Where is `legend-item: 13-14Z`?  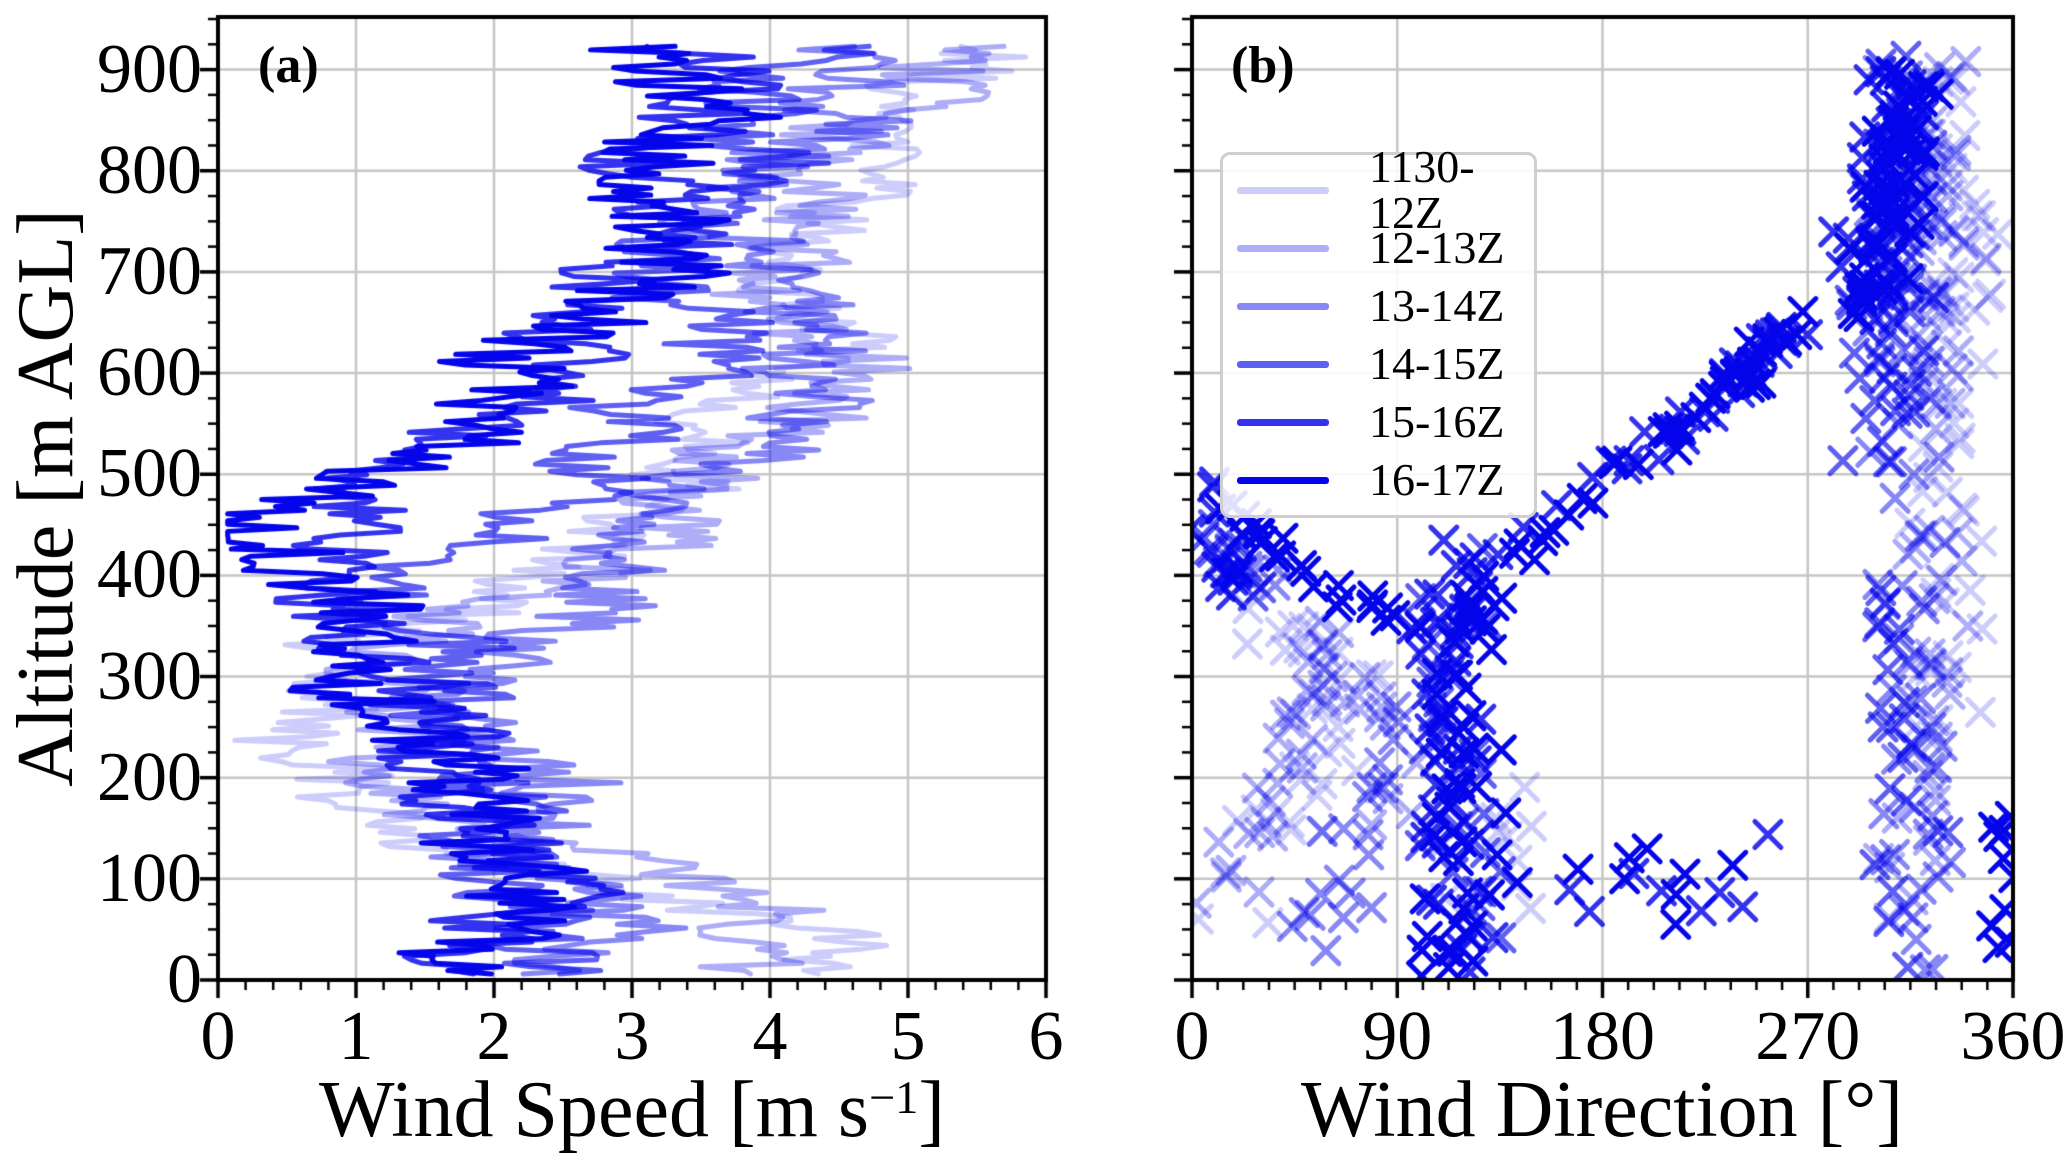 legend-item: 13-14Z is located at coordinates (1378, 306).